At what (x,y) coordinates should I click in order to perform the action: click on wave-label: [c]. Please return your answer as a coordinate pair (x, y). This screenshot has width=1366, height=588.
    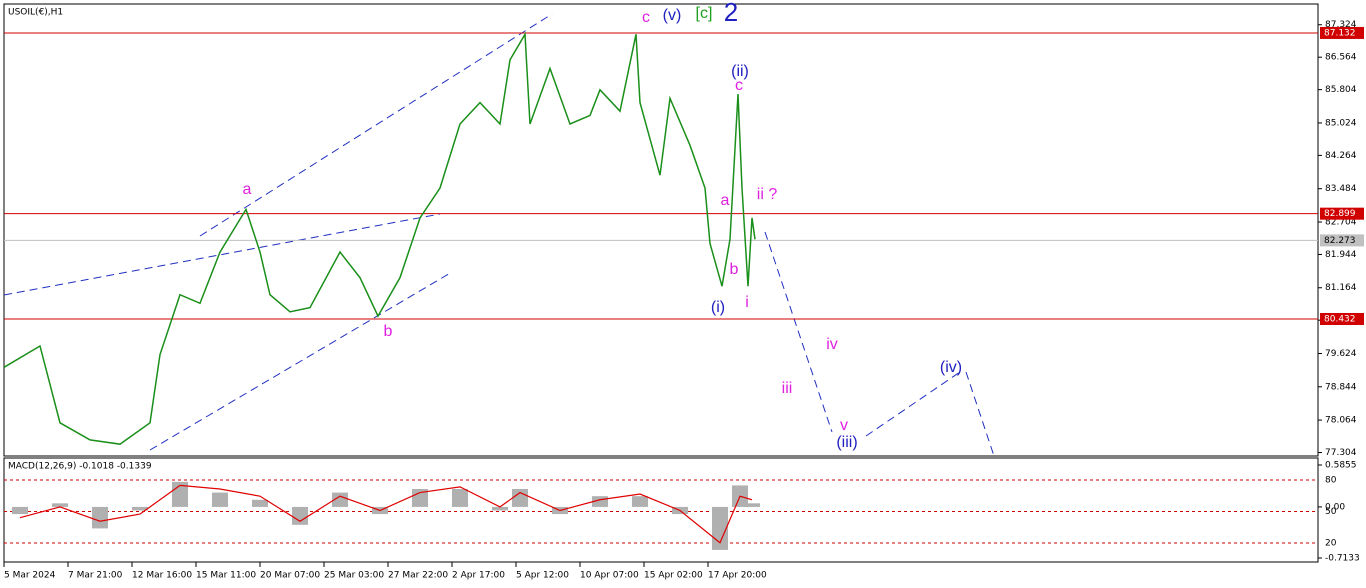
    Looking at the image, I should click on (704, 13).